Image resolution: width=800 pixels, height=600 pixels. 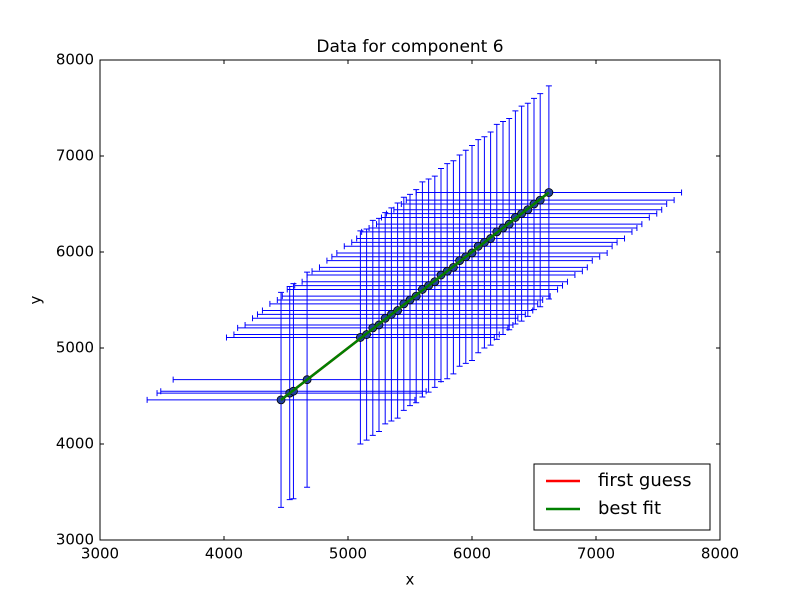 I want to click on x-axis-label: x, so click(x=410, y=580).